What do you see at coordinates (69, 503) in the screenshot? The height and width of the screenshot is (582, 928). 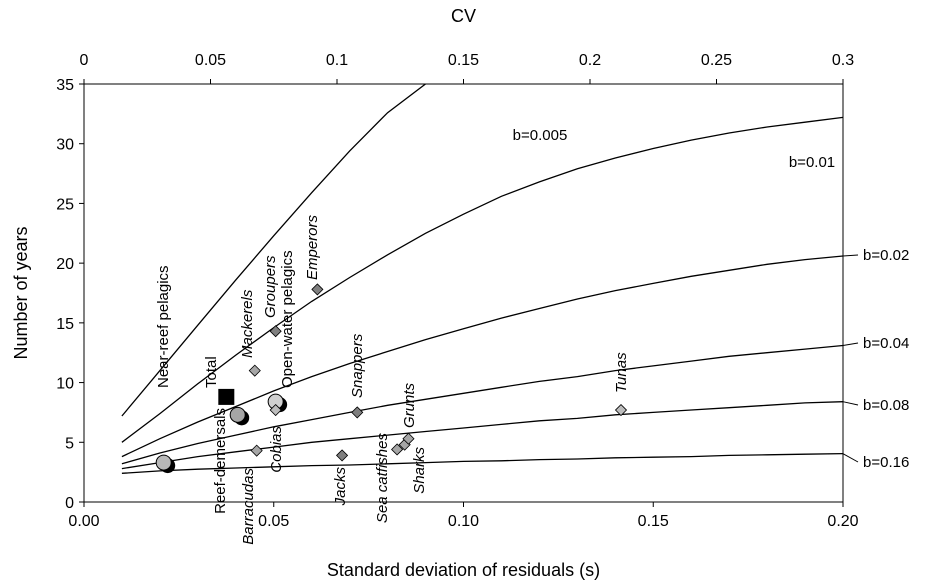 I see `y-tick-label: 0` at bounding box center [69, 503].